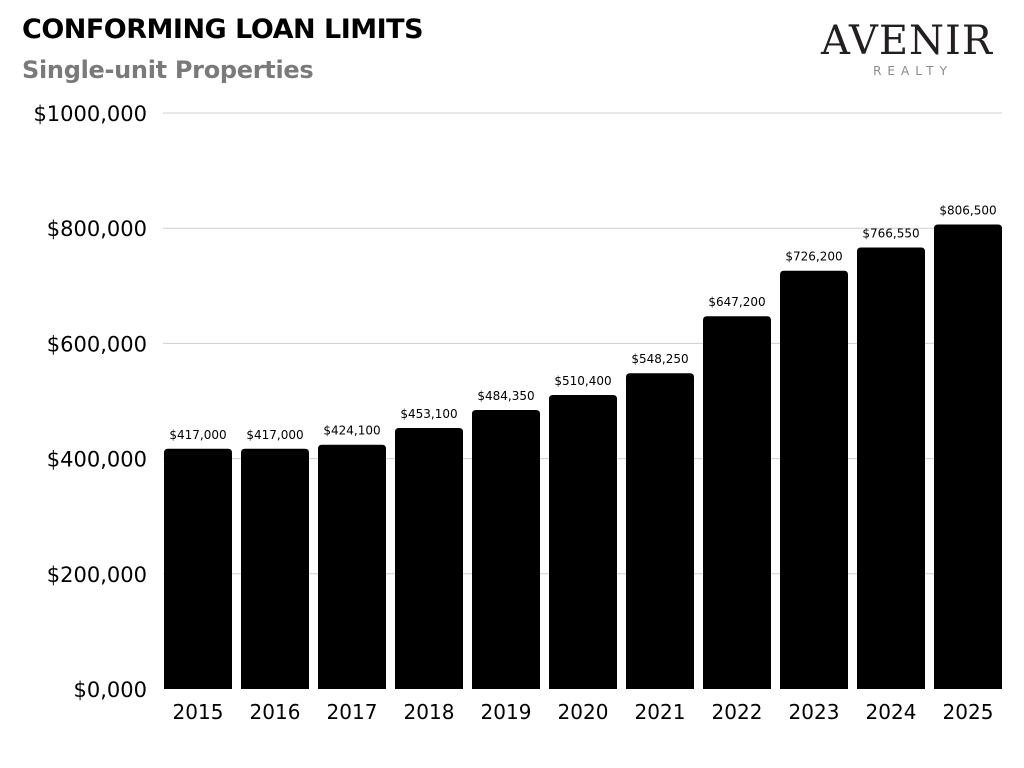 The height and width of the screenshot is (768, 1024). What do you see at coordinates (97, 229) in the screenshot?
I see `y-tick-label: $800,000` at bounding box center [97, 229].